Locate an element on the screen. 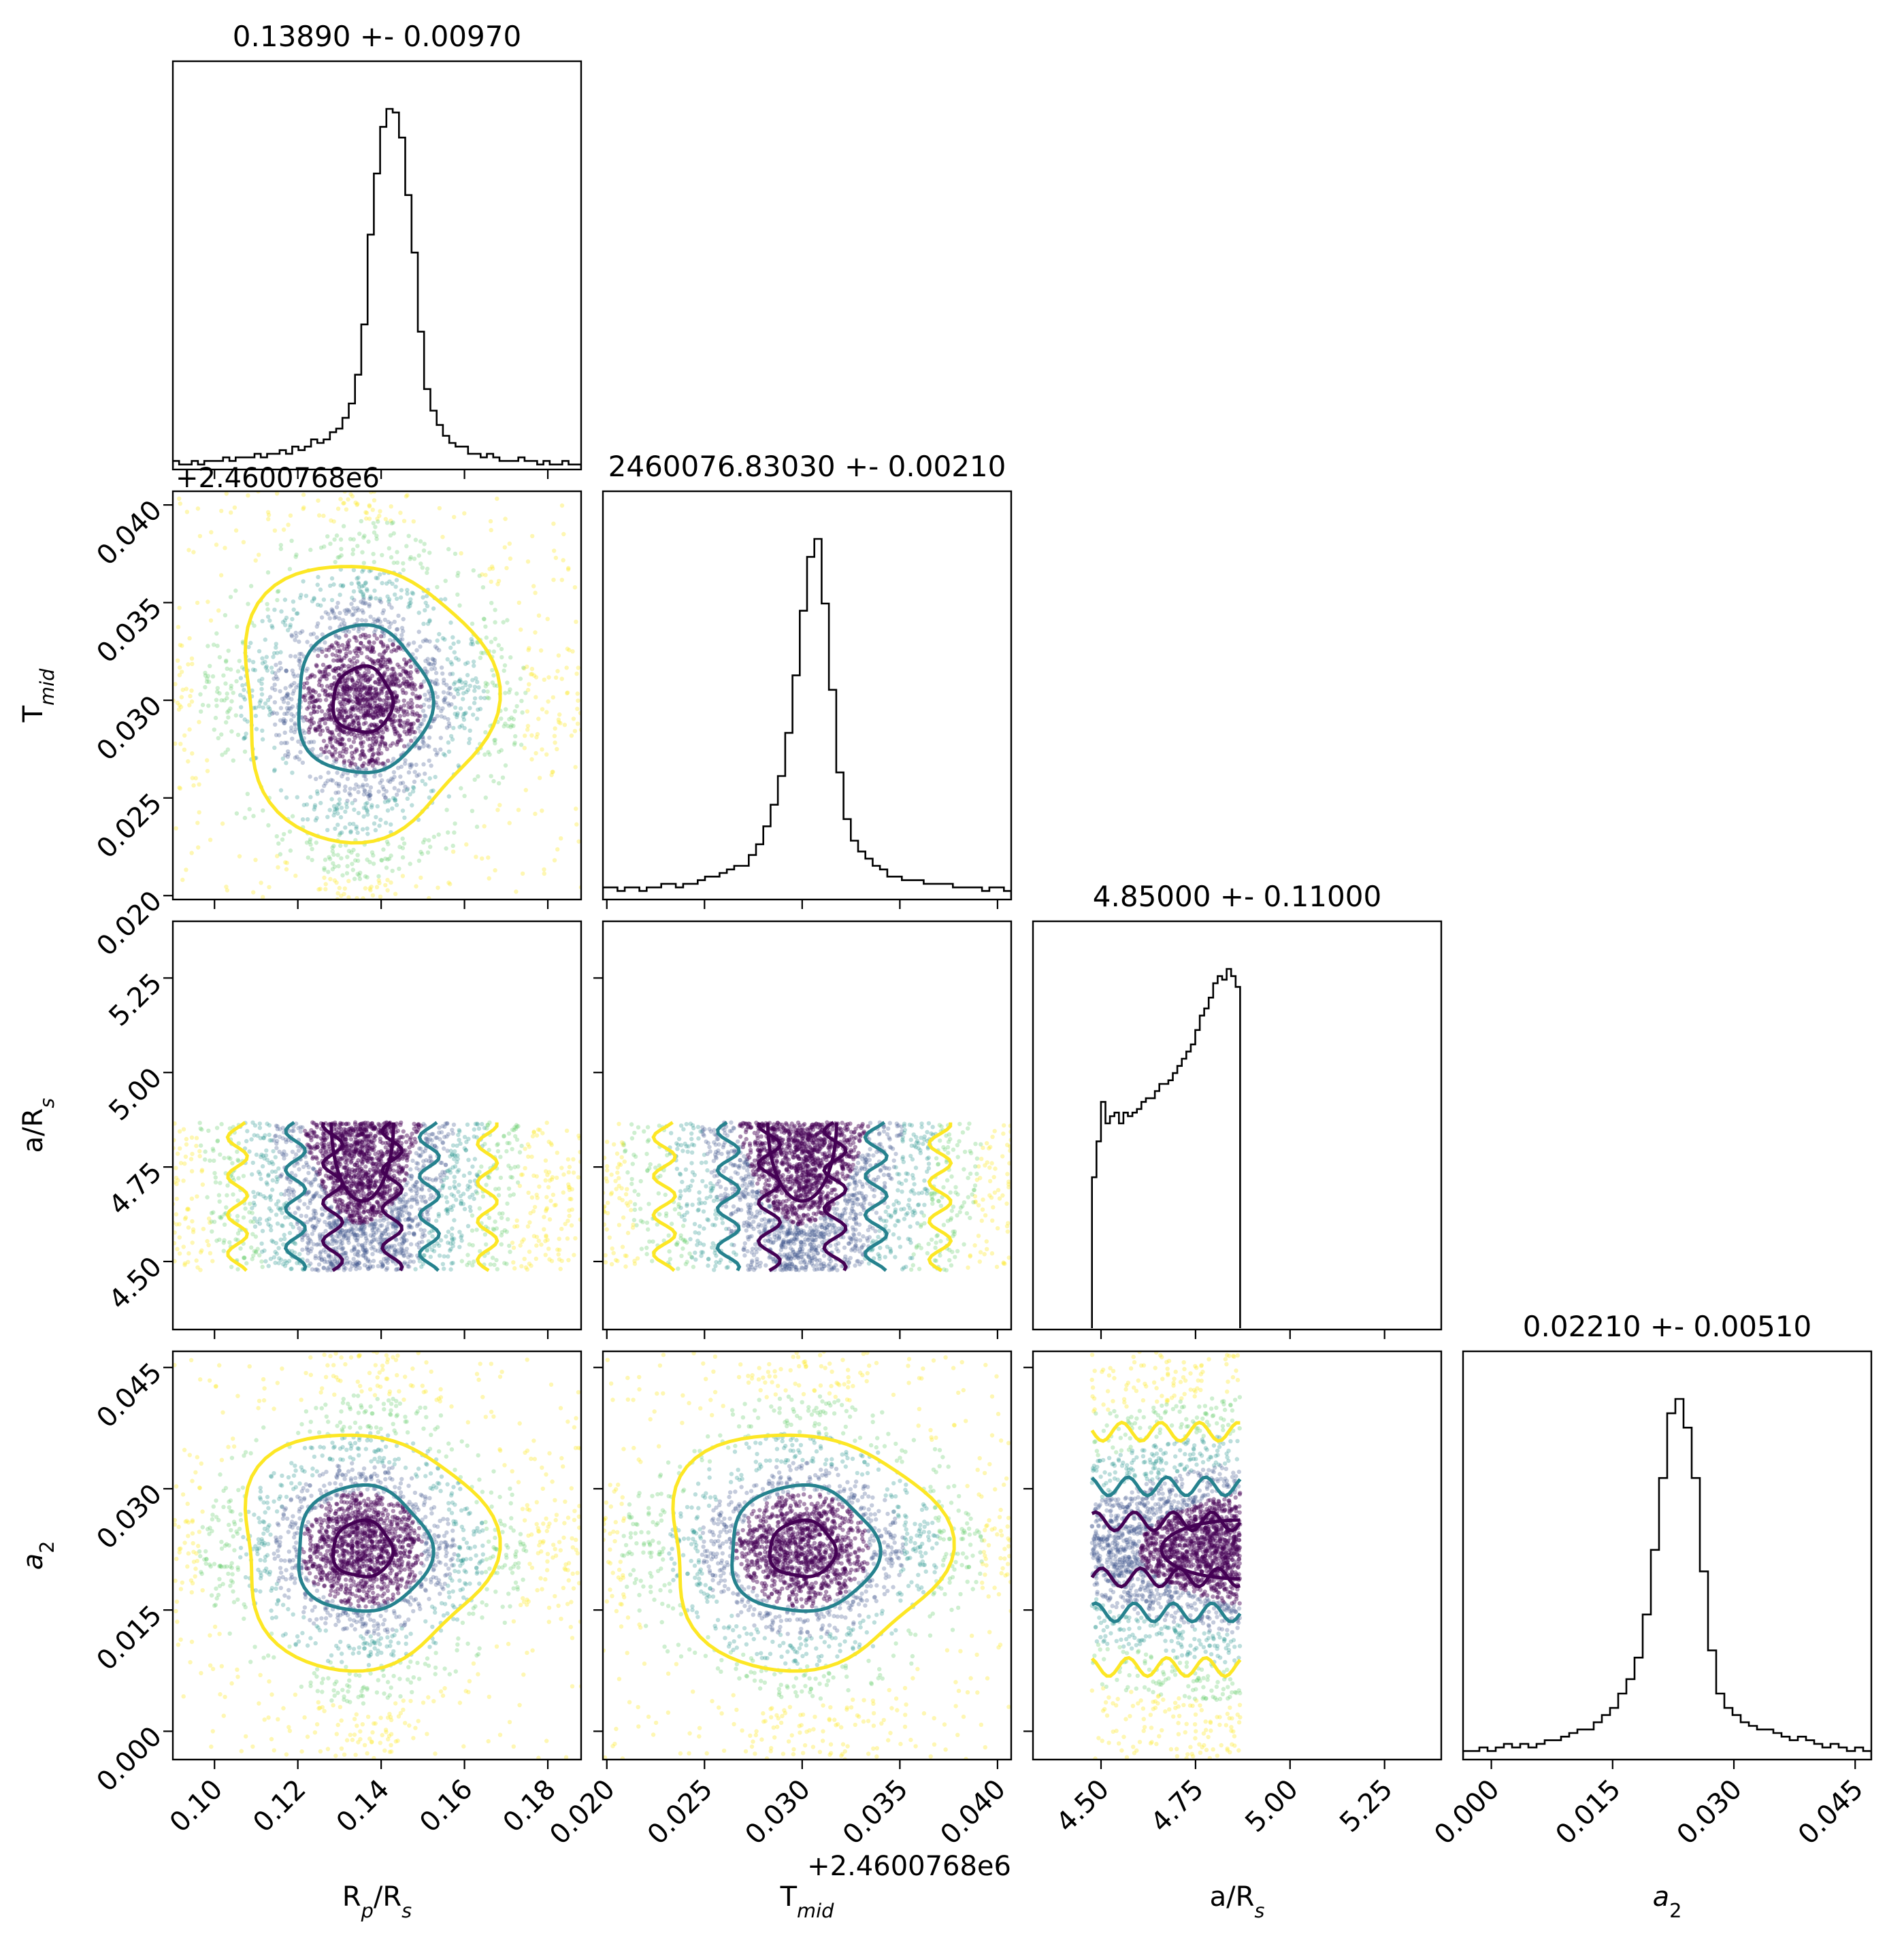 This screenshot has height=1946, width=1904. y-tick-label-tmid: 0.030 is located at coordinates (129, 729).